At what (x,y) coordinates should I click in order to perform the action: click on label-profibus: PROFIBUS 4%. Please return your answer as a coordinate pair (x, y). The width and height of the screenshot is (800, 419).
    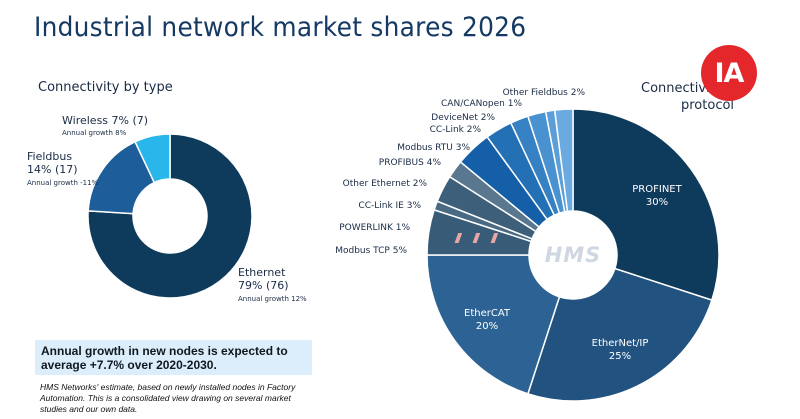
    Looking at the image, I should click on (410, 163).